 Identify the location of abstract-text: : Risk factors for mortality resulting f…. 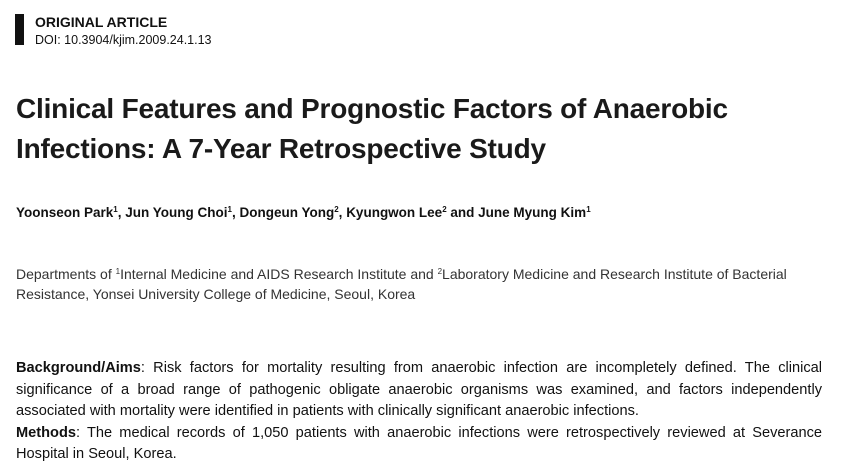
(419, 390).